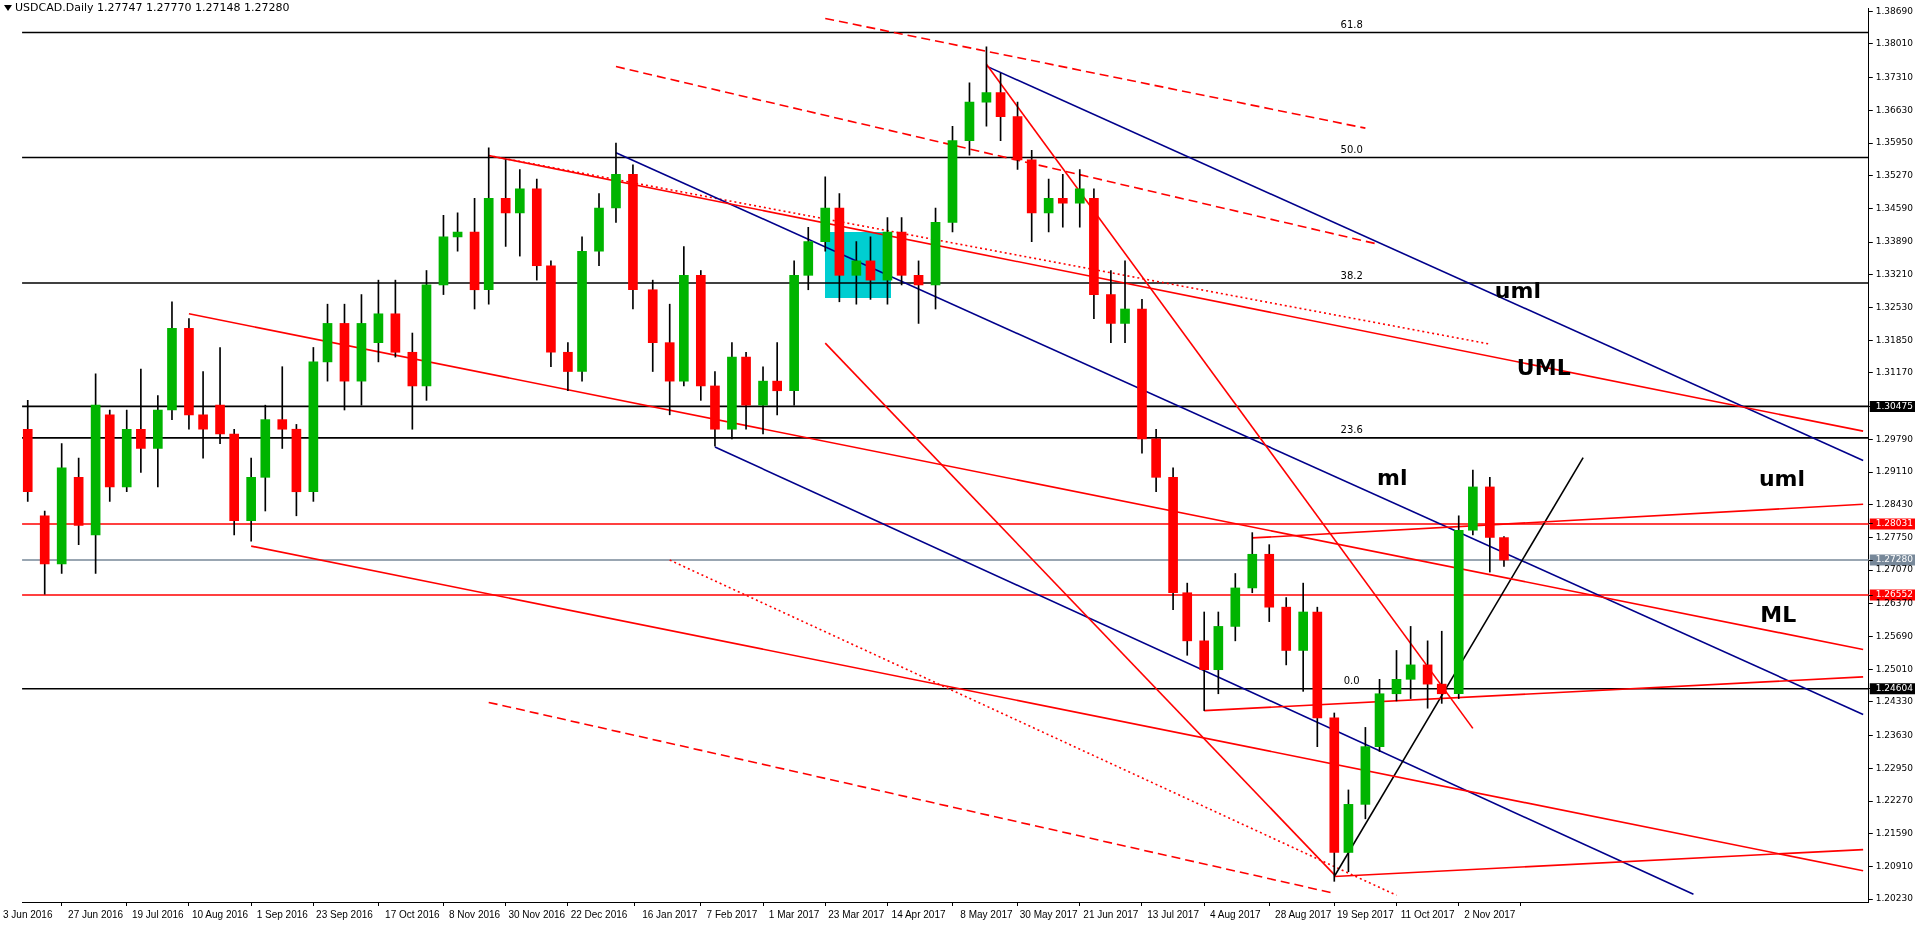 This screenshot has height=928, width=1920. Describe the element at coordinates (986, 914) in the screenshot. I see `x-tick-label: 8 May 2017` at that location.